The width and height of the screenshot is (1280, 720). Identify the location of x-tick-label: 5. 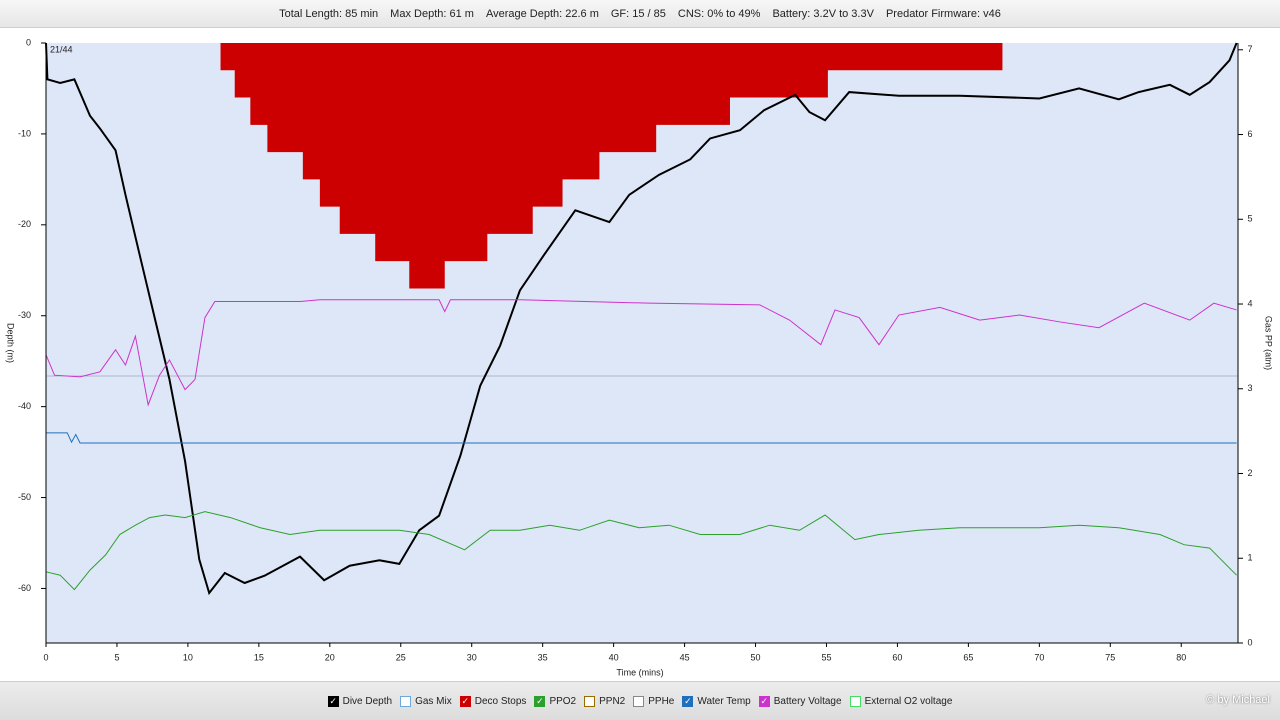
(116, 657).